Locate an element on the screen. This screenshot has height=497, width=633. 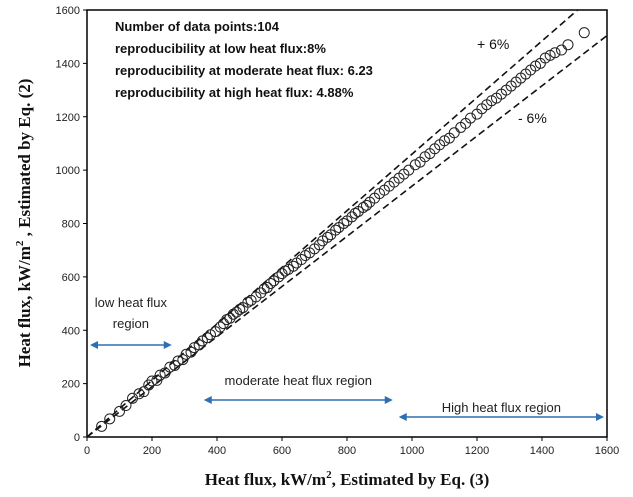
region-label: region is located at coordinates (131, 323).